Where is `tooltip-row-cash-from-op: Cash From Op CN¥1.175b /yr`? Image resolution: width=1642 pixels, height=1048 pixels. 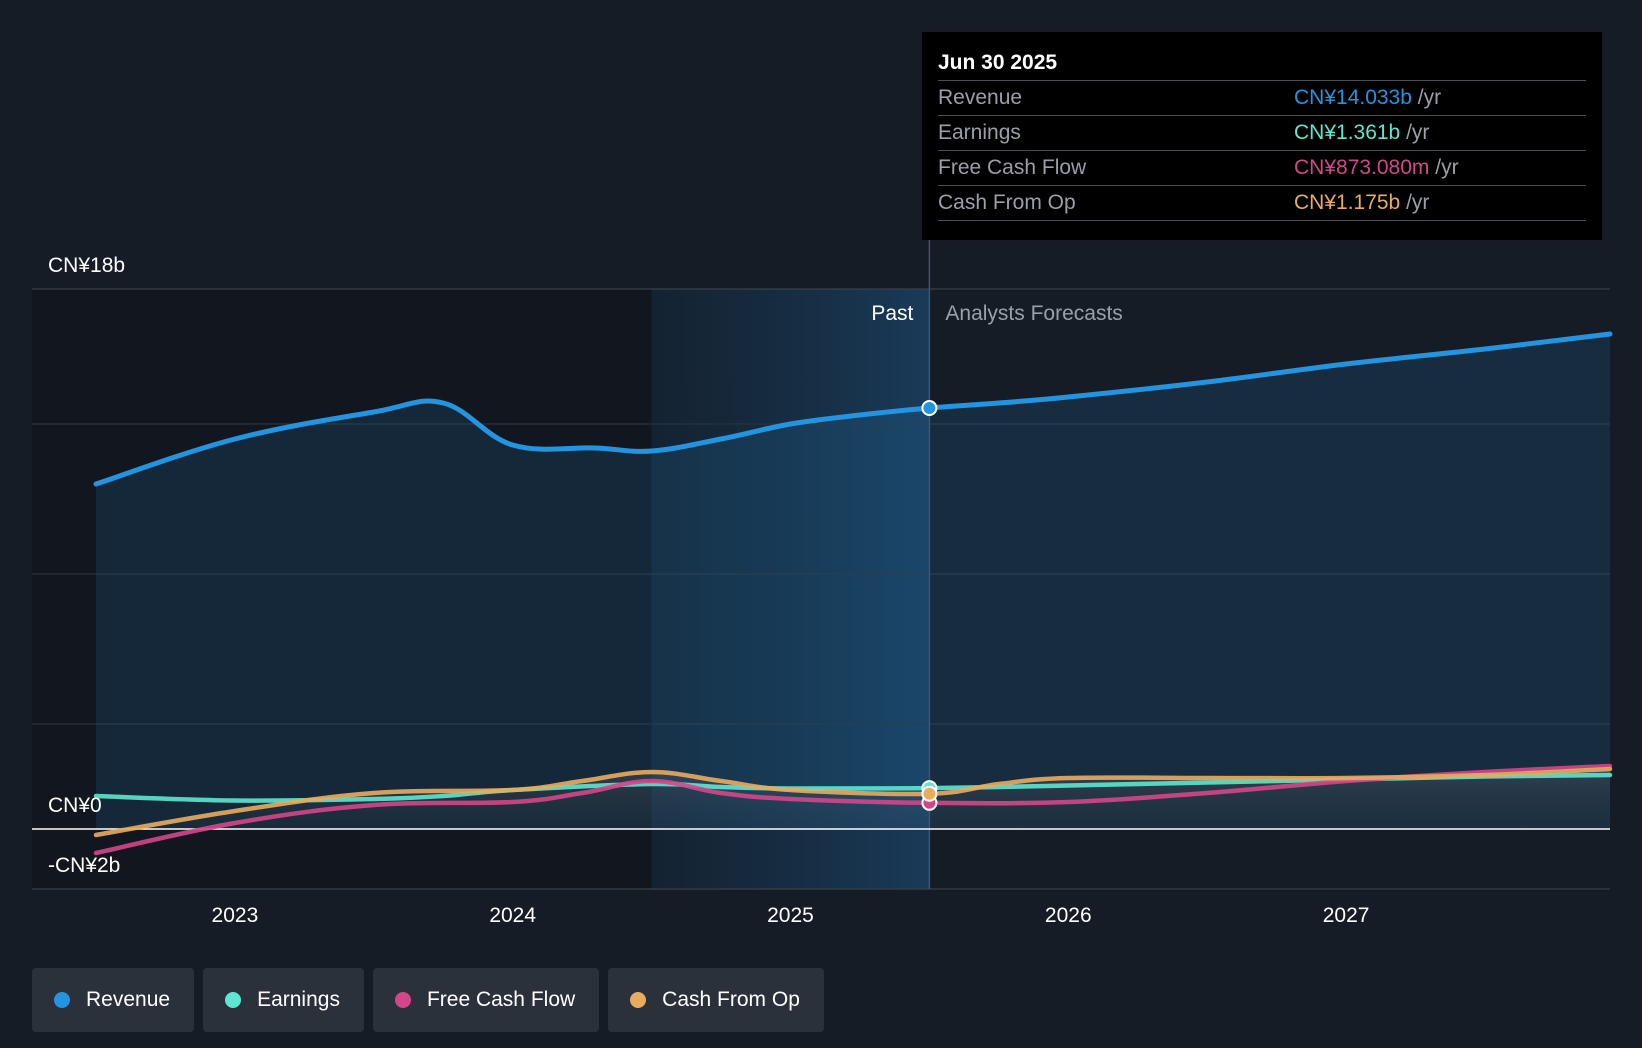
tooltip-row-cash-from-op: Cash From Op CN¥1.175b /yr is located at coordinates (1262, 203).